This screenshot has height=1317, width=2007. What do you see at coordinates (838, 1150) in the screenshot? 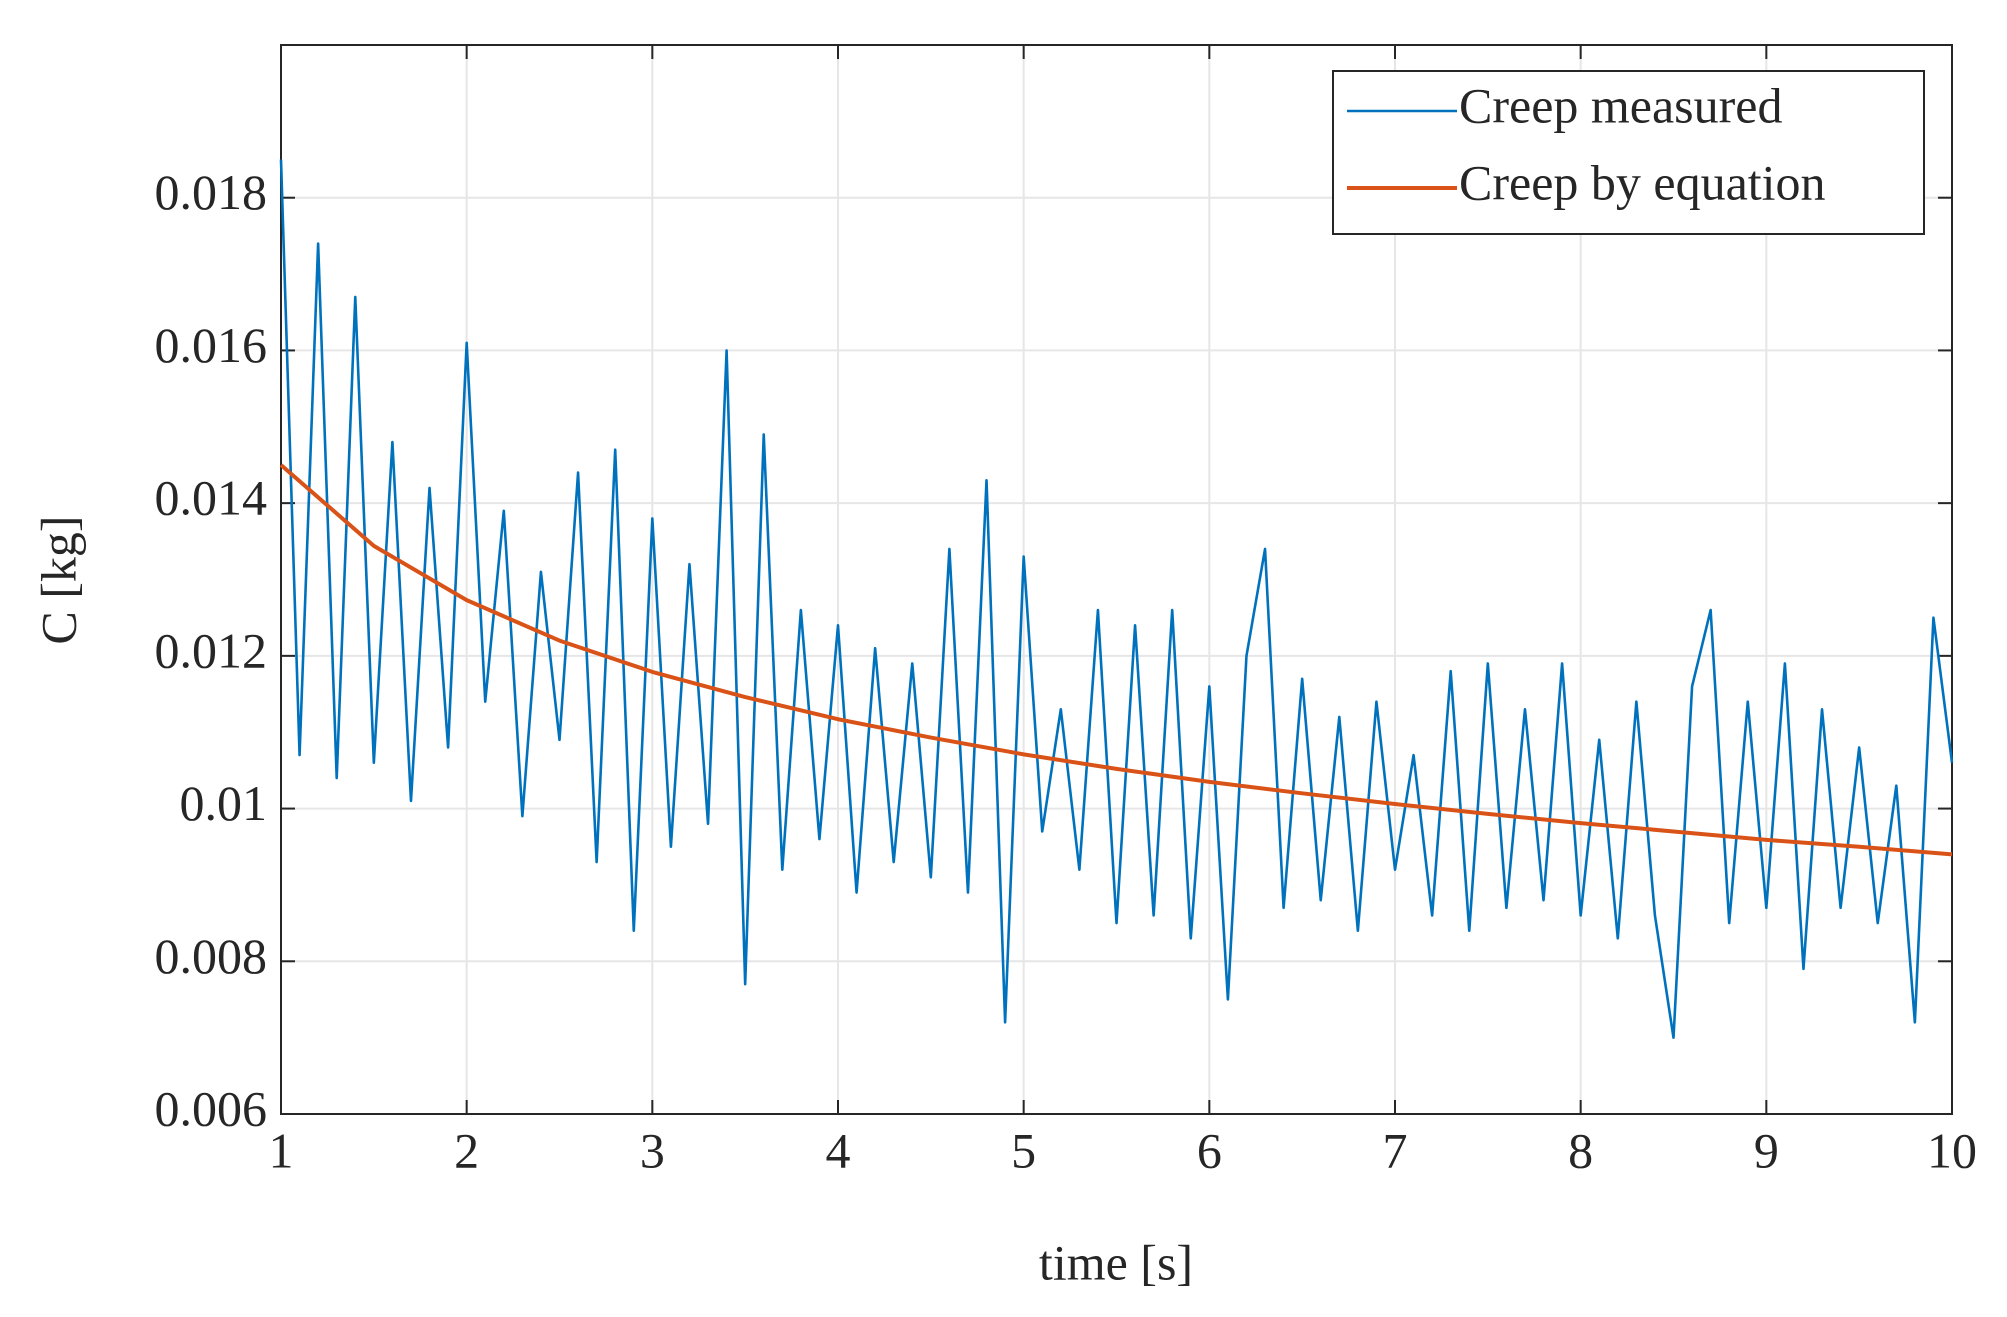
I see `x-tick-label: 4` at bounding box center [838, 1150].